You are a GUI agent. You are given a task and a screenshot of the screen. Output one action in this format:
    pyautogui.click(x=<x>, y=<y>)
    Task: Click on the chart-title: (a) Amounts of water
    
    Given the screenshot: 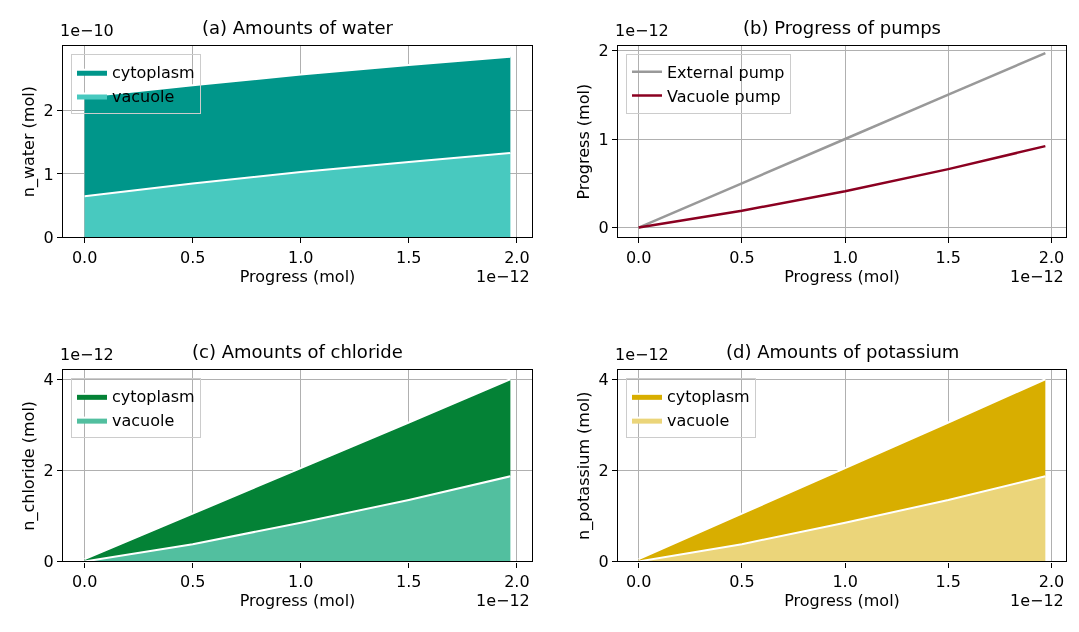 What is the action you would take?
    pyautogui.click(x=298, y=27)
    